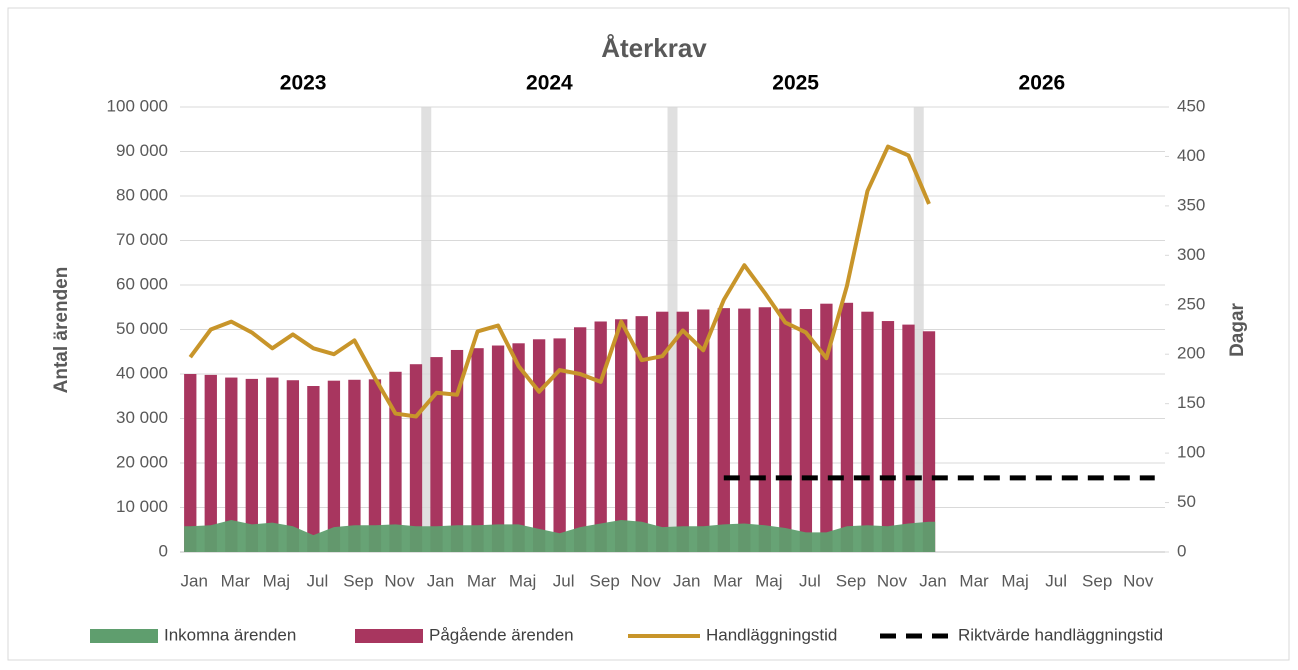 The image size is (1298, 670). I want to click on legend-label: Pågående ärenden, so click(501, 634).